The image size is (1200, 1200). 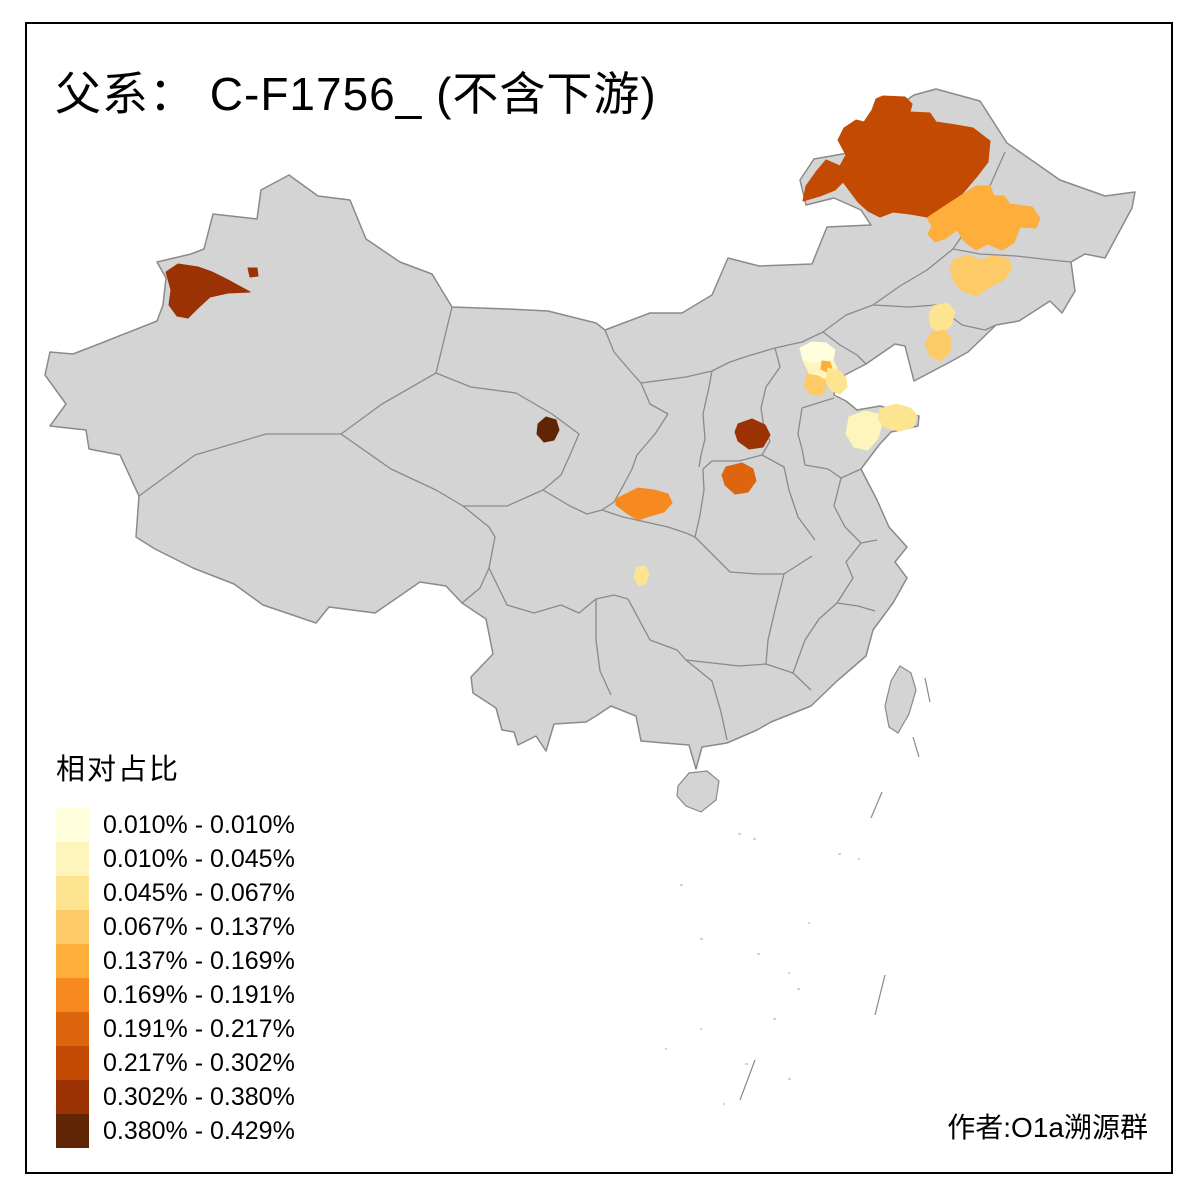 What do you see at coordinates (896, 156) in the screenshot?
I see `region-hulunbuir` at bounding box center [896, 156].